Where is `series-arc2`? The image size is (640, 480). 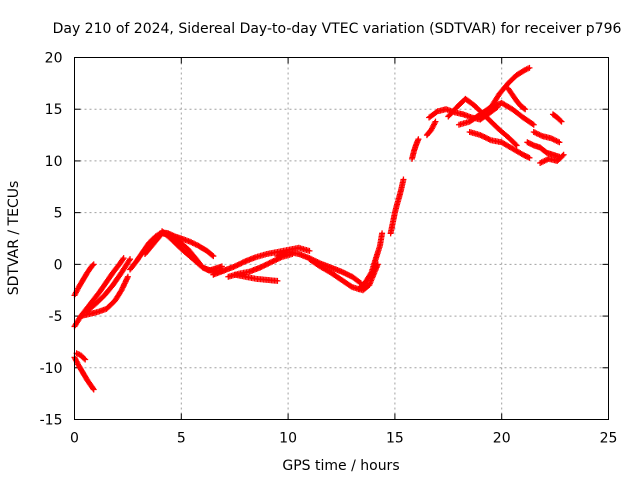
series-arc2 is located at coordinates (99, 292).